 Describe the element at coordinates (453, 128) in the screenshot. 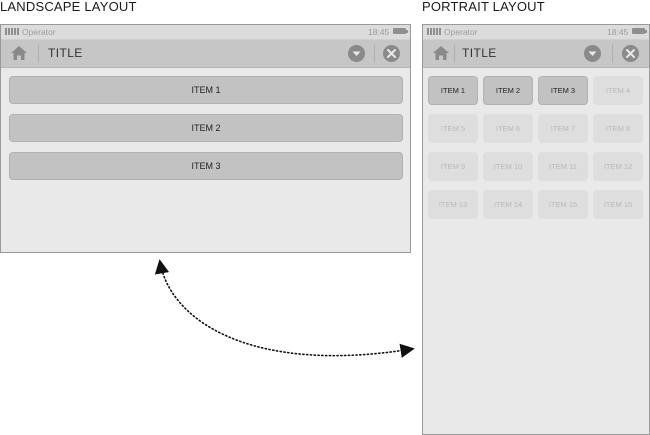

I see `grid-item: ITEM 5` at that location.